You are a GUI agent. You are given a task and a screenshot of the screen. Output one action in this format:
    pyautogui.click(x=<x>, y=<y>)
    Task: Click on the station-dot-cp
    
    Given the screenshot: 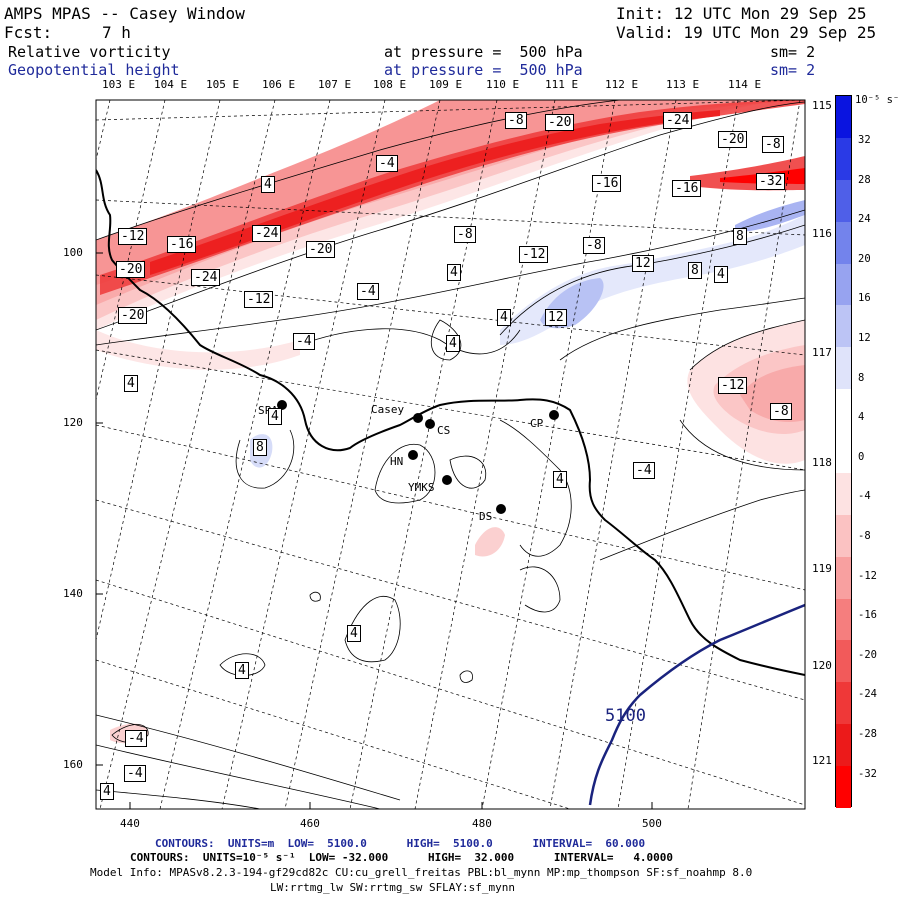 What is the action you would take?
    pyautogui.click(x=554, y=415)
    